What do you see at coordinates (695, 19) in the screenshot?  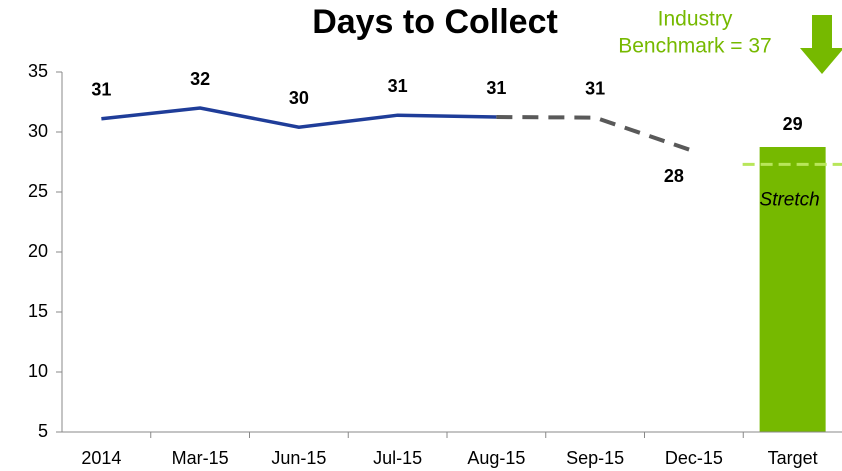 I see `annotation: Industry` at bounding box center [695, 19].